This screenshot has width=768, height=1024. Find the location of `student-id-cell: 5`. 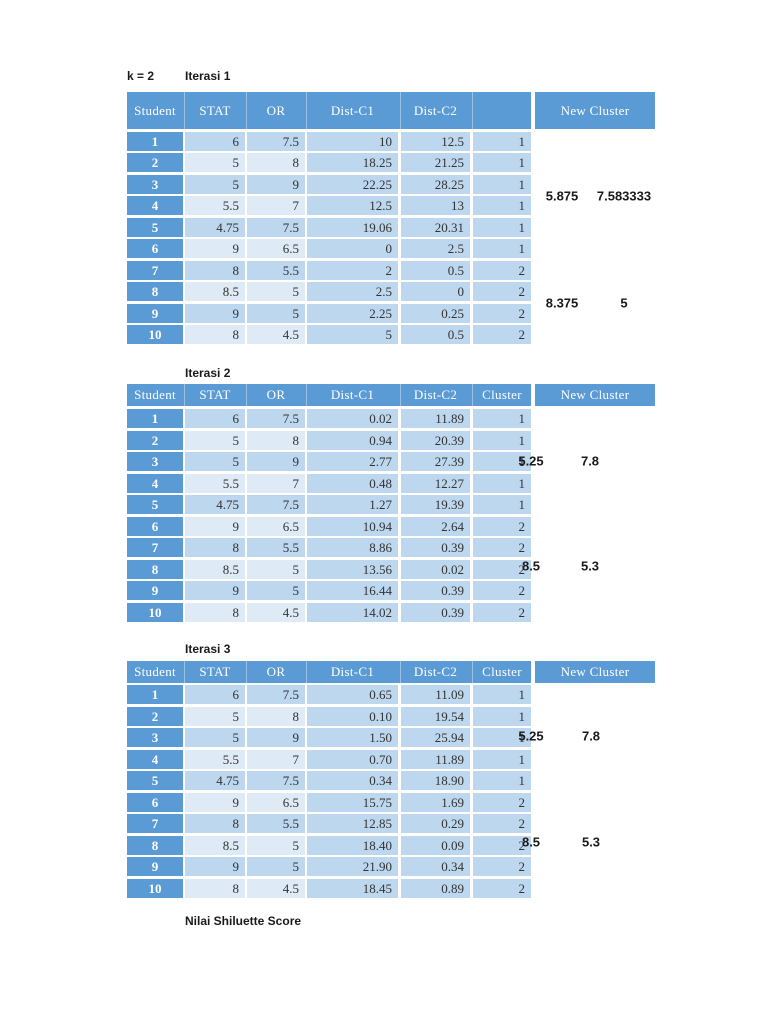

student-id-cell: 5 is located at coordinates (155, 504).